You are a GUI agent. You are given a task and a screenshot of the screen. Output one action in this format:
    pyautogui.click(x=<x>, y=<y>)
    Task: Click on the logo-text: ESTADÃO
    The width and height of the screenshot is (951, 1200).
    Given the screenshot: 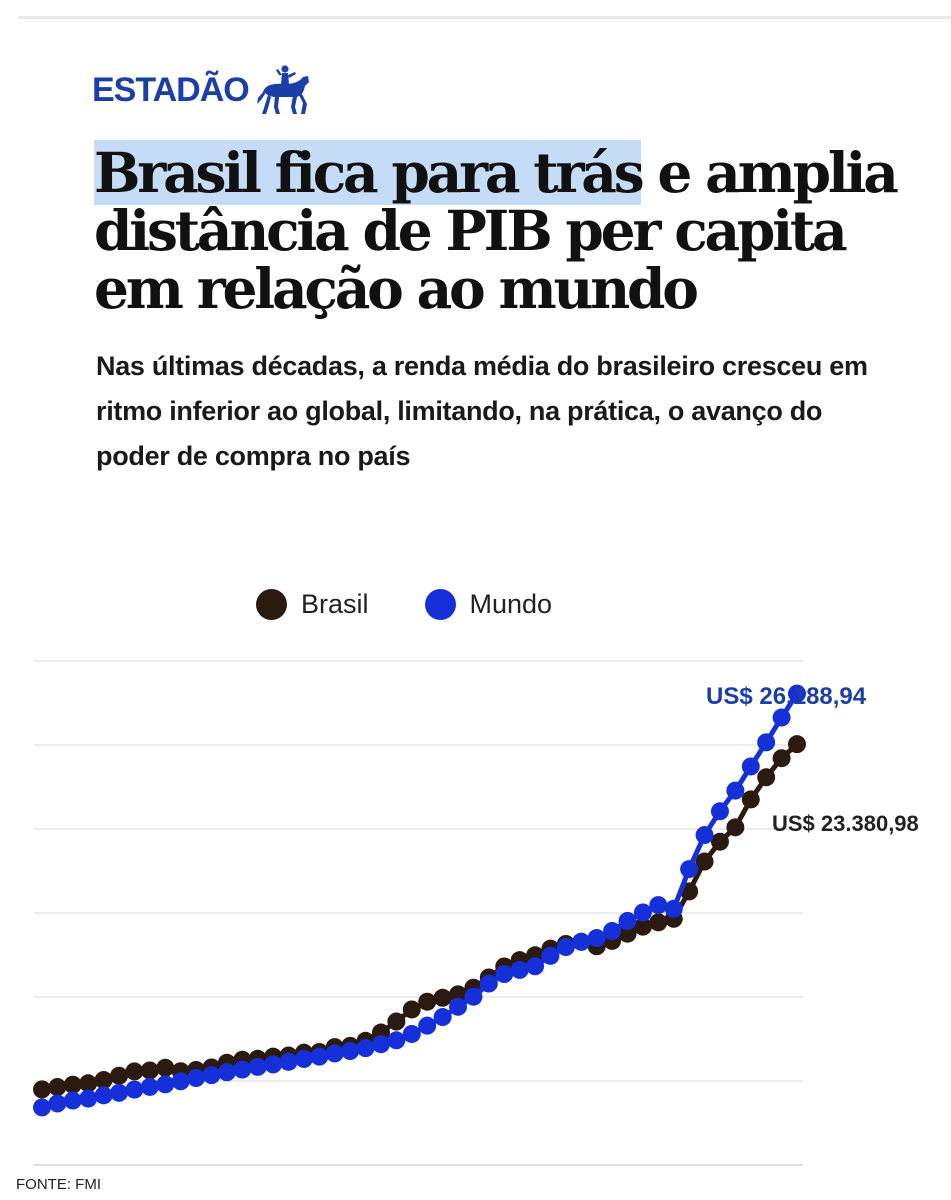 What is the action you would take?
    pyautogui.click(x=171, y=89)
    